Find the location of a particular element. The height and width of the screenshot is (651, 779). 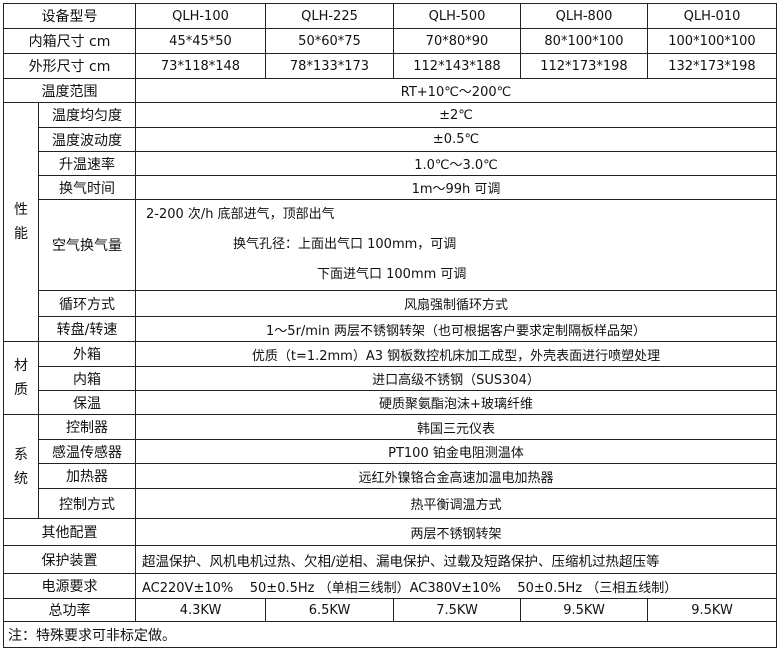

row-insulation: 保温 硬质聚氨酯泡沫+玻璃纤维 is located at coordinates (390, 402).